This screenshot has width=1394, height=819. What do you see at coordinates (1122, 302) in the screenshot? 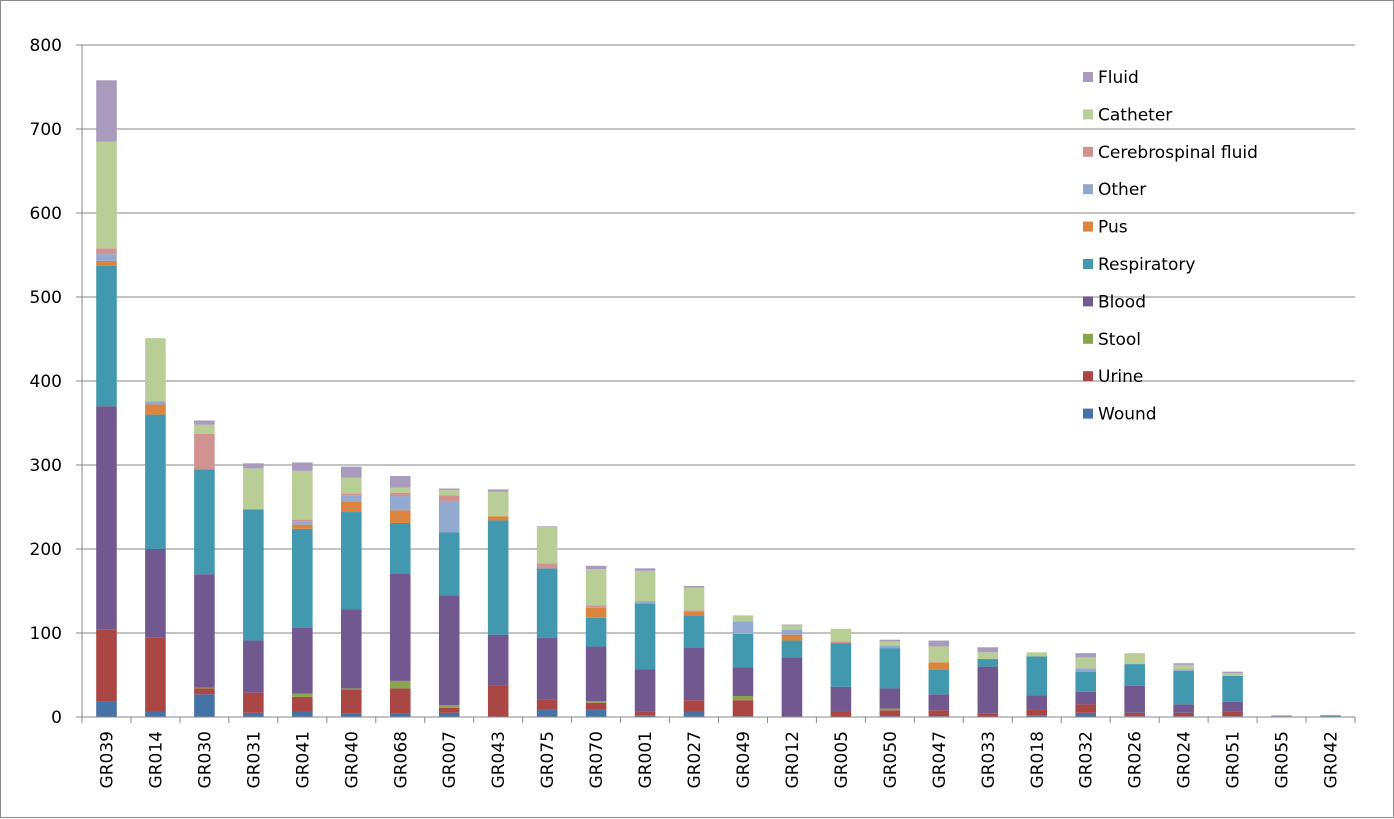
I see `legend-label: Blood` at bounding box center [1122, 302].